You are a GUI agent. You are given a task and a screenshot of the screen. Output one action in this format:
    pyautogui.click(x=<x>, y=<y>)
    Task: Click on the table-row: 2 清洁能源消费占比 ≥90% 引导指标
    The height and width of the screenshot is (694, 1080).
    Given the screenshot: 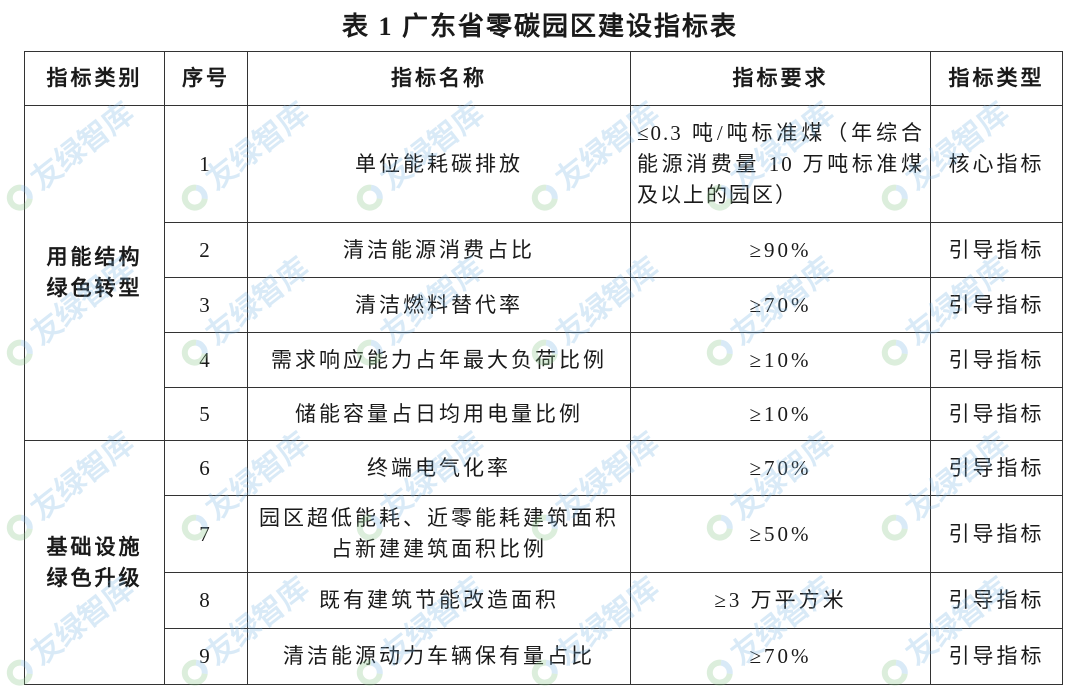 What is the action you would take?
    pyautogui.click(x=544, y=250)
    